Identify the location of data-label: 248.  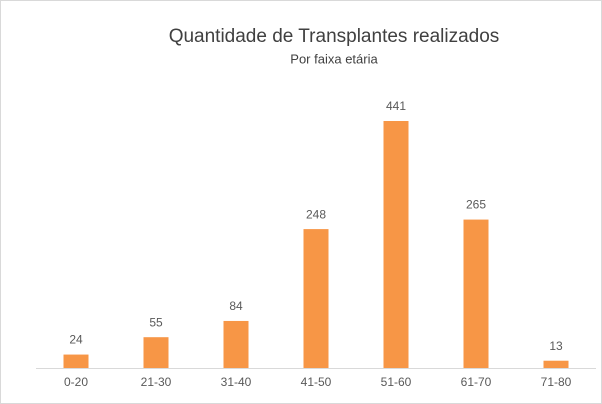
(316, 214).